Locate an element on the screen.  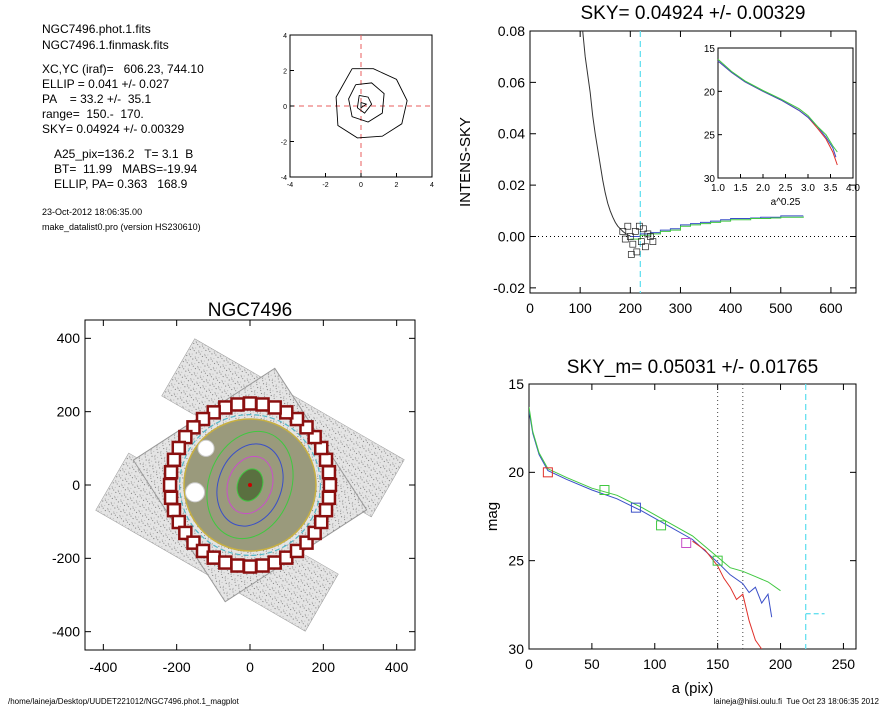
x-tick-label: 500 is located at coordinates (781, 308).